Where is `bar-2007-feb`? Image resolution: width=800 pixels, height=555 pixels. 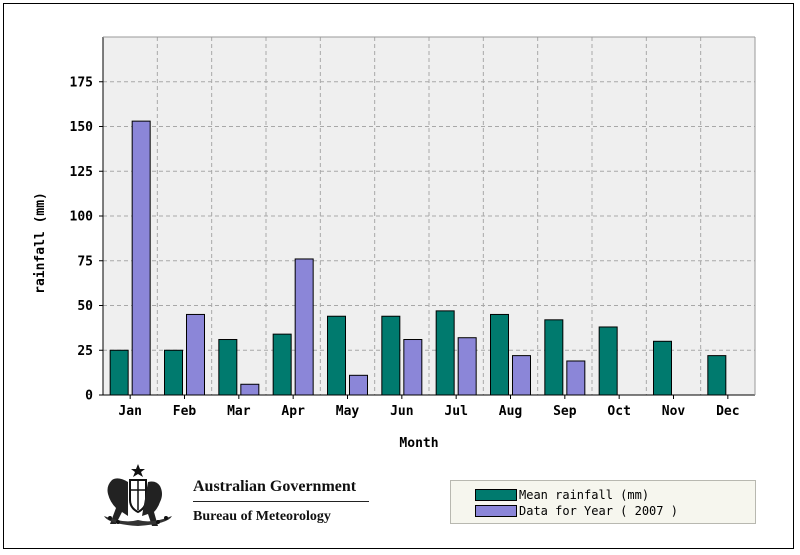 bar-2007-feb is located at coordinates (195, 354).